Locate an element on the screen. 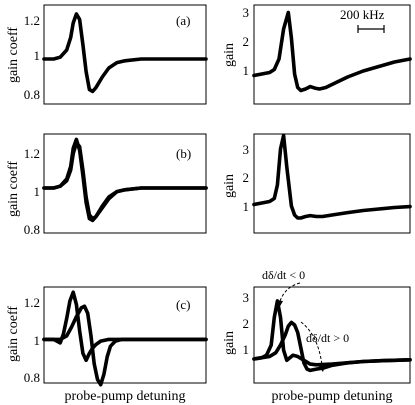  panel-b-right-ytick-1: 1 is located at coordinates (246, 206).